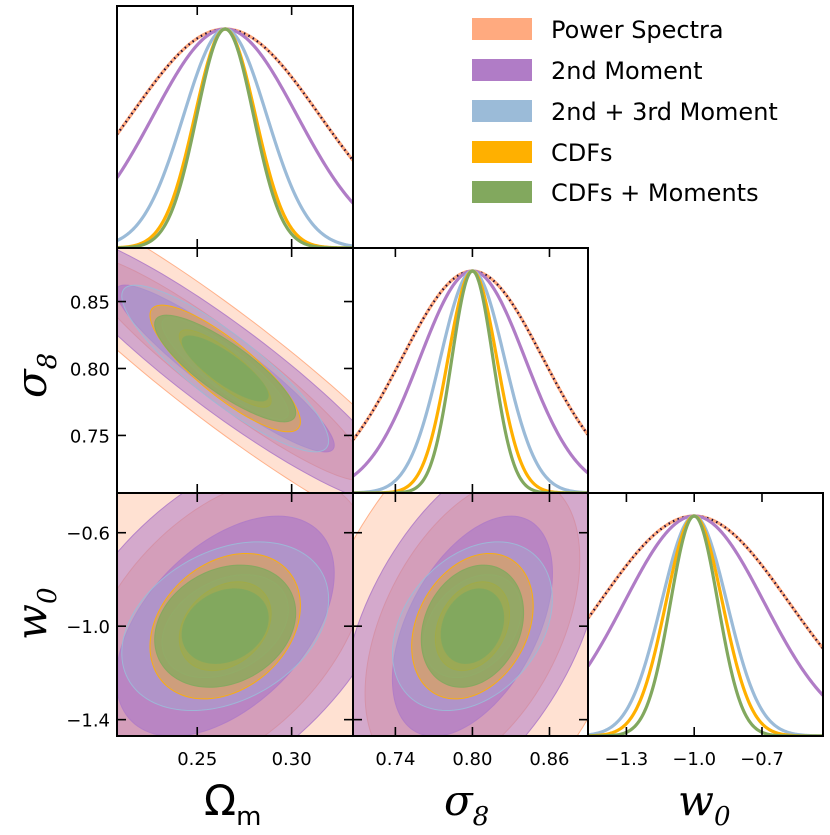 The image size is (830, 835). I want to click on x-axis-label-omega-m: Ωm, so click(232, 804).